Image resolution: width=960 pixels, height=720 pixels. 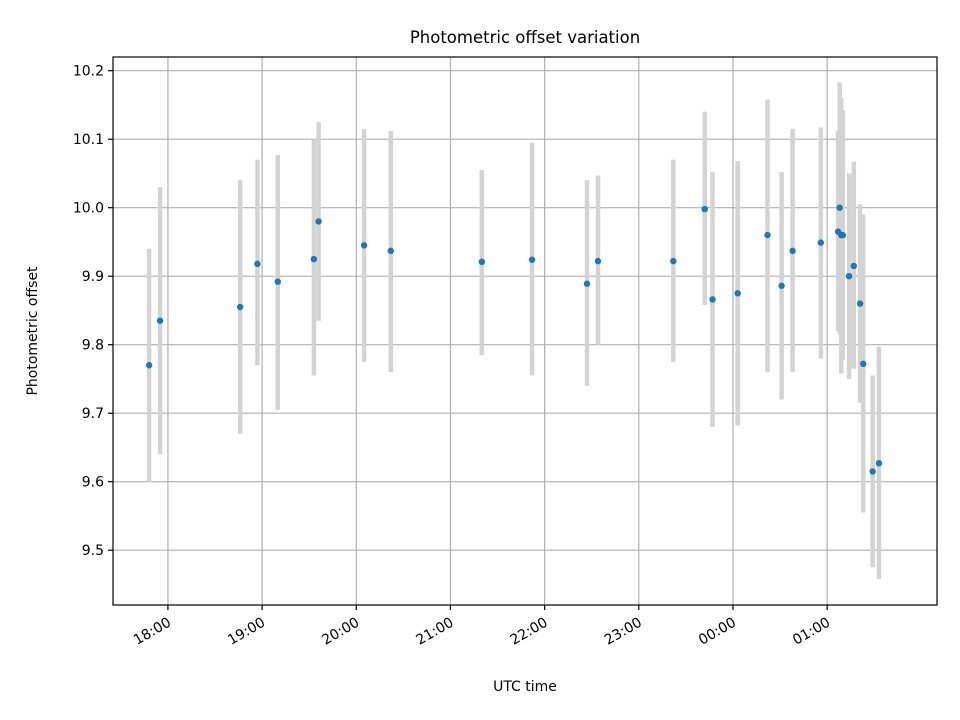 I want to click on y-tick-label: 9.8, so click(x=93, y=346).